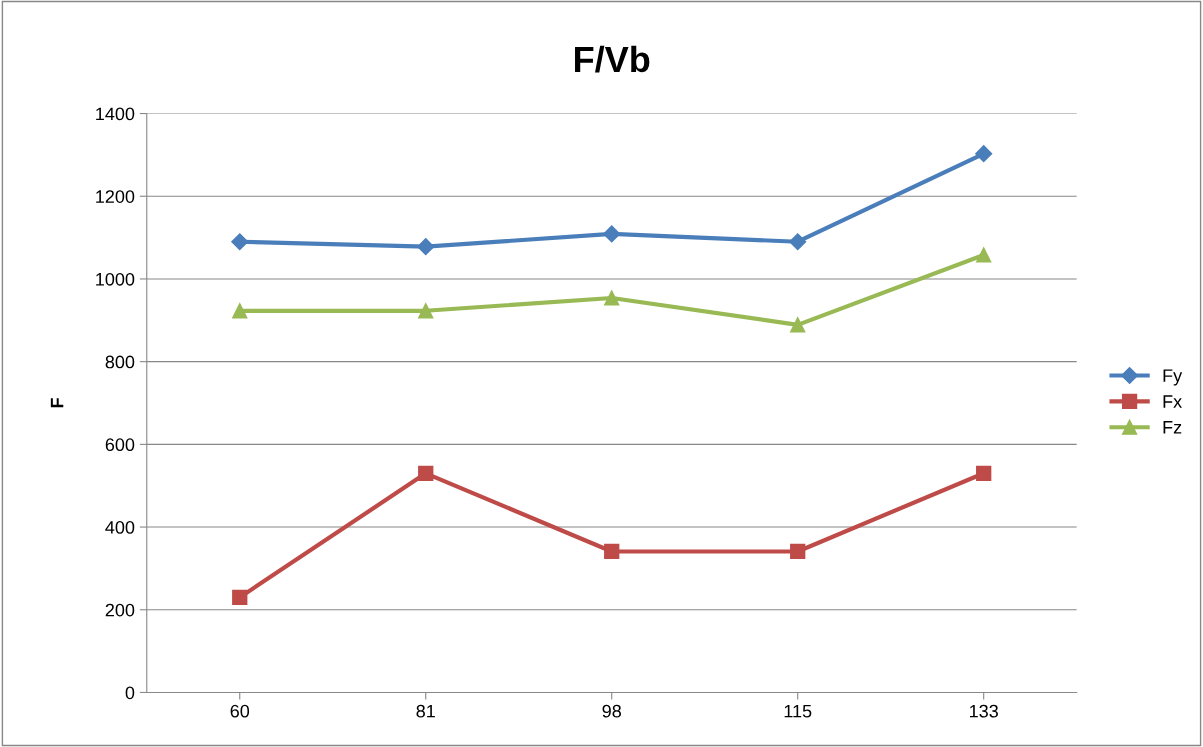 This screenshot has height=747, width=1203. What do you see at coordinates (120, 445) in the screenshot?
I see `y-tick-label: 600` at bounding box center [120, 445].